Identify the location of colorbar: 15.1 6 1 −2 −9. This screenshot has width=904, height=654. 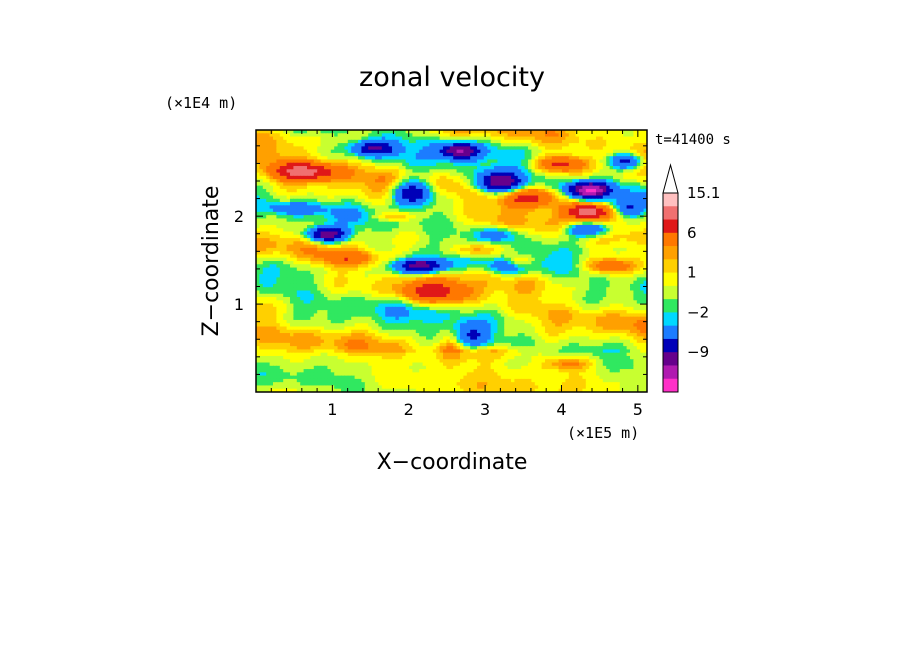
(691, 278).